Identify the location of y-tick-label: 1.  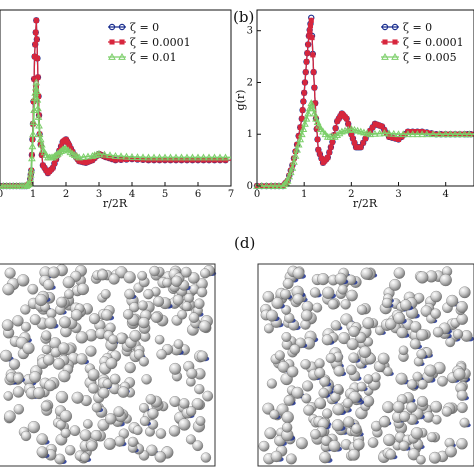
(250, 134).